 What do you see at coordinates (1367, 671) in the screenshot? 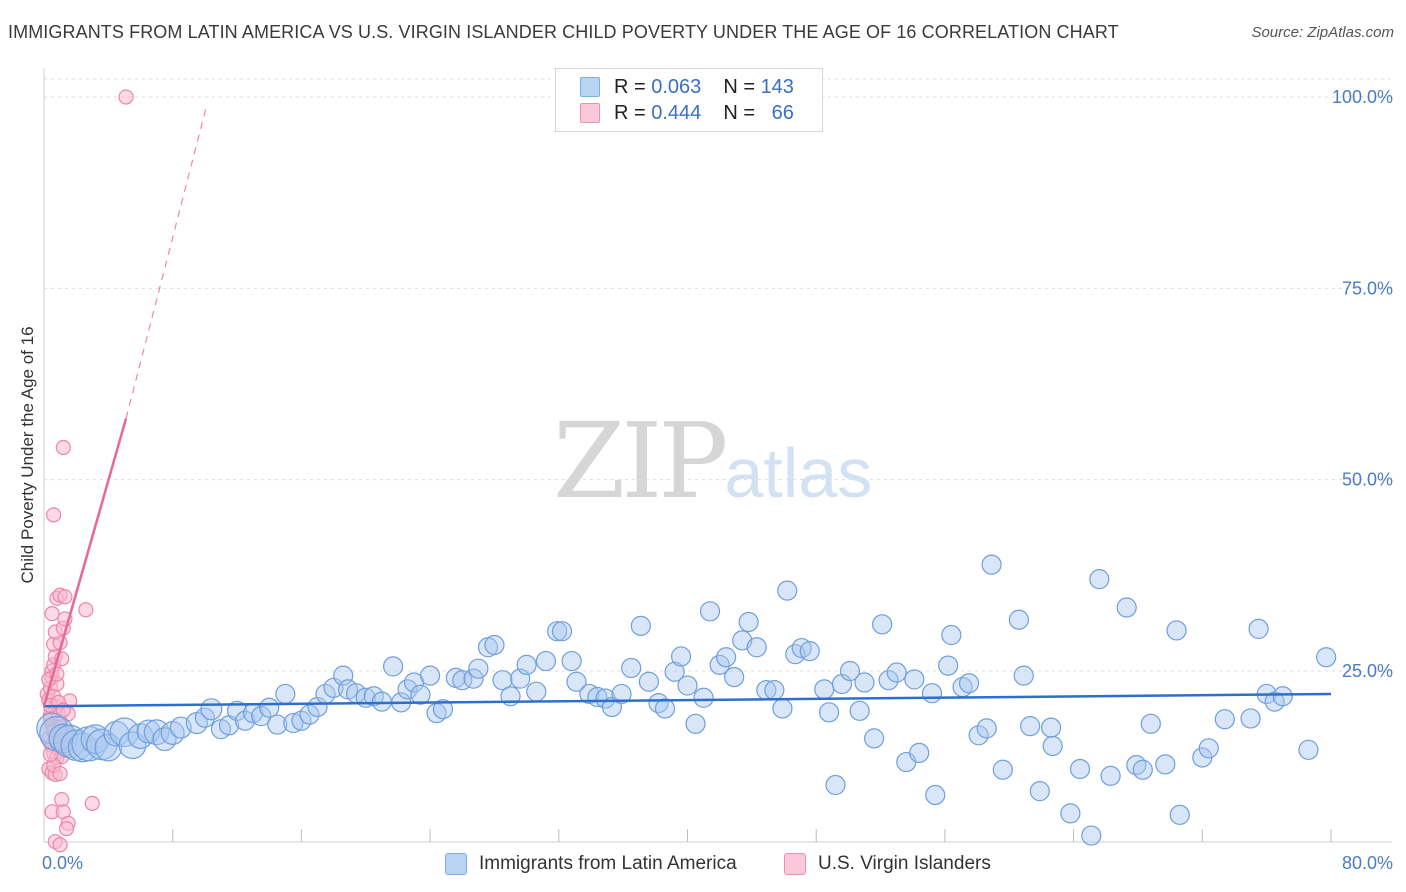
I see `y-tick-label: 25.0%` at bounding box center [1367, 671].